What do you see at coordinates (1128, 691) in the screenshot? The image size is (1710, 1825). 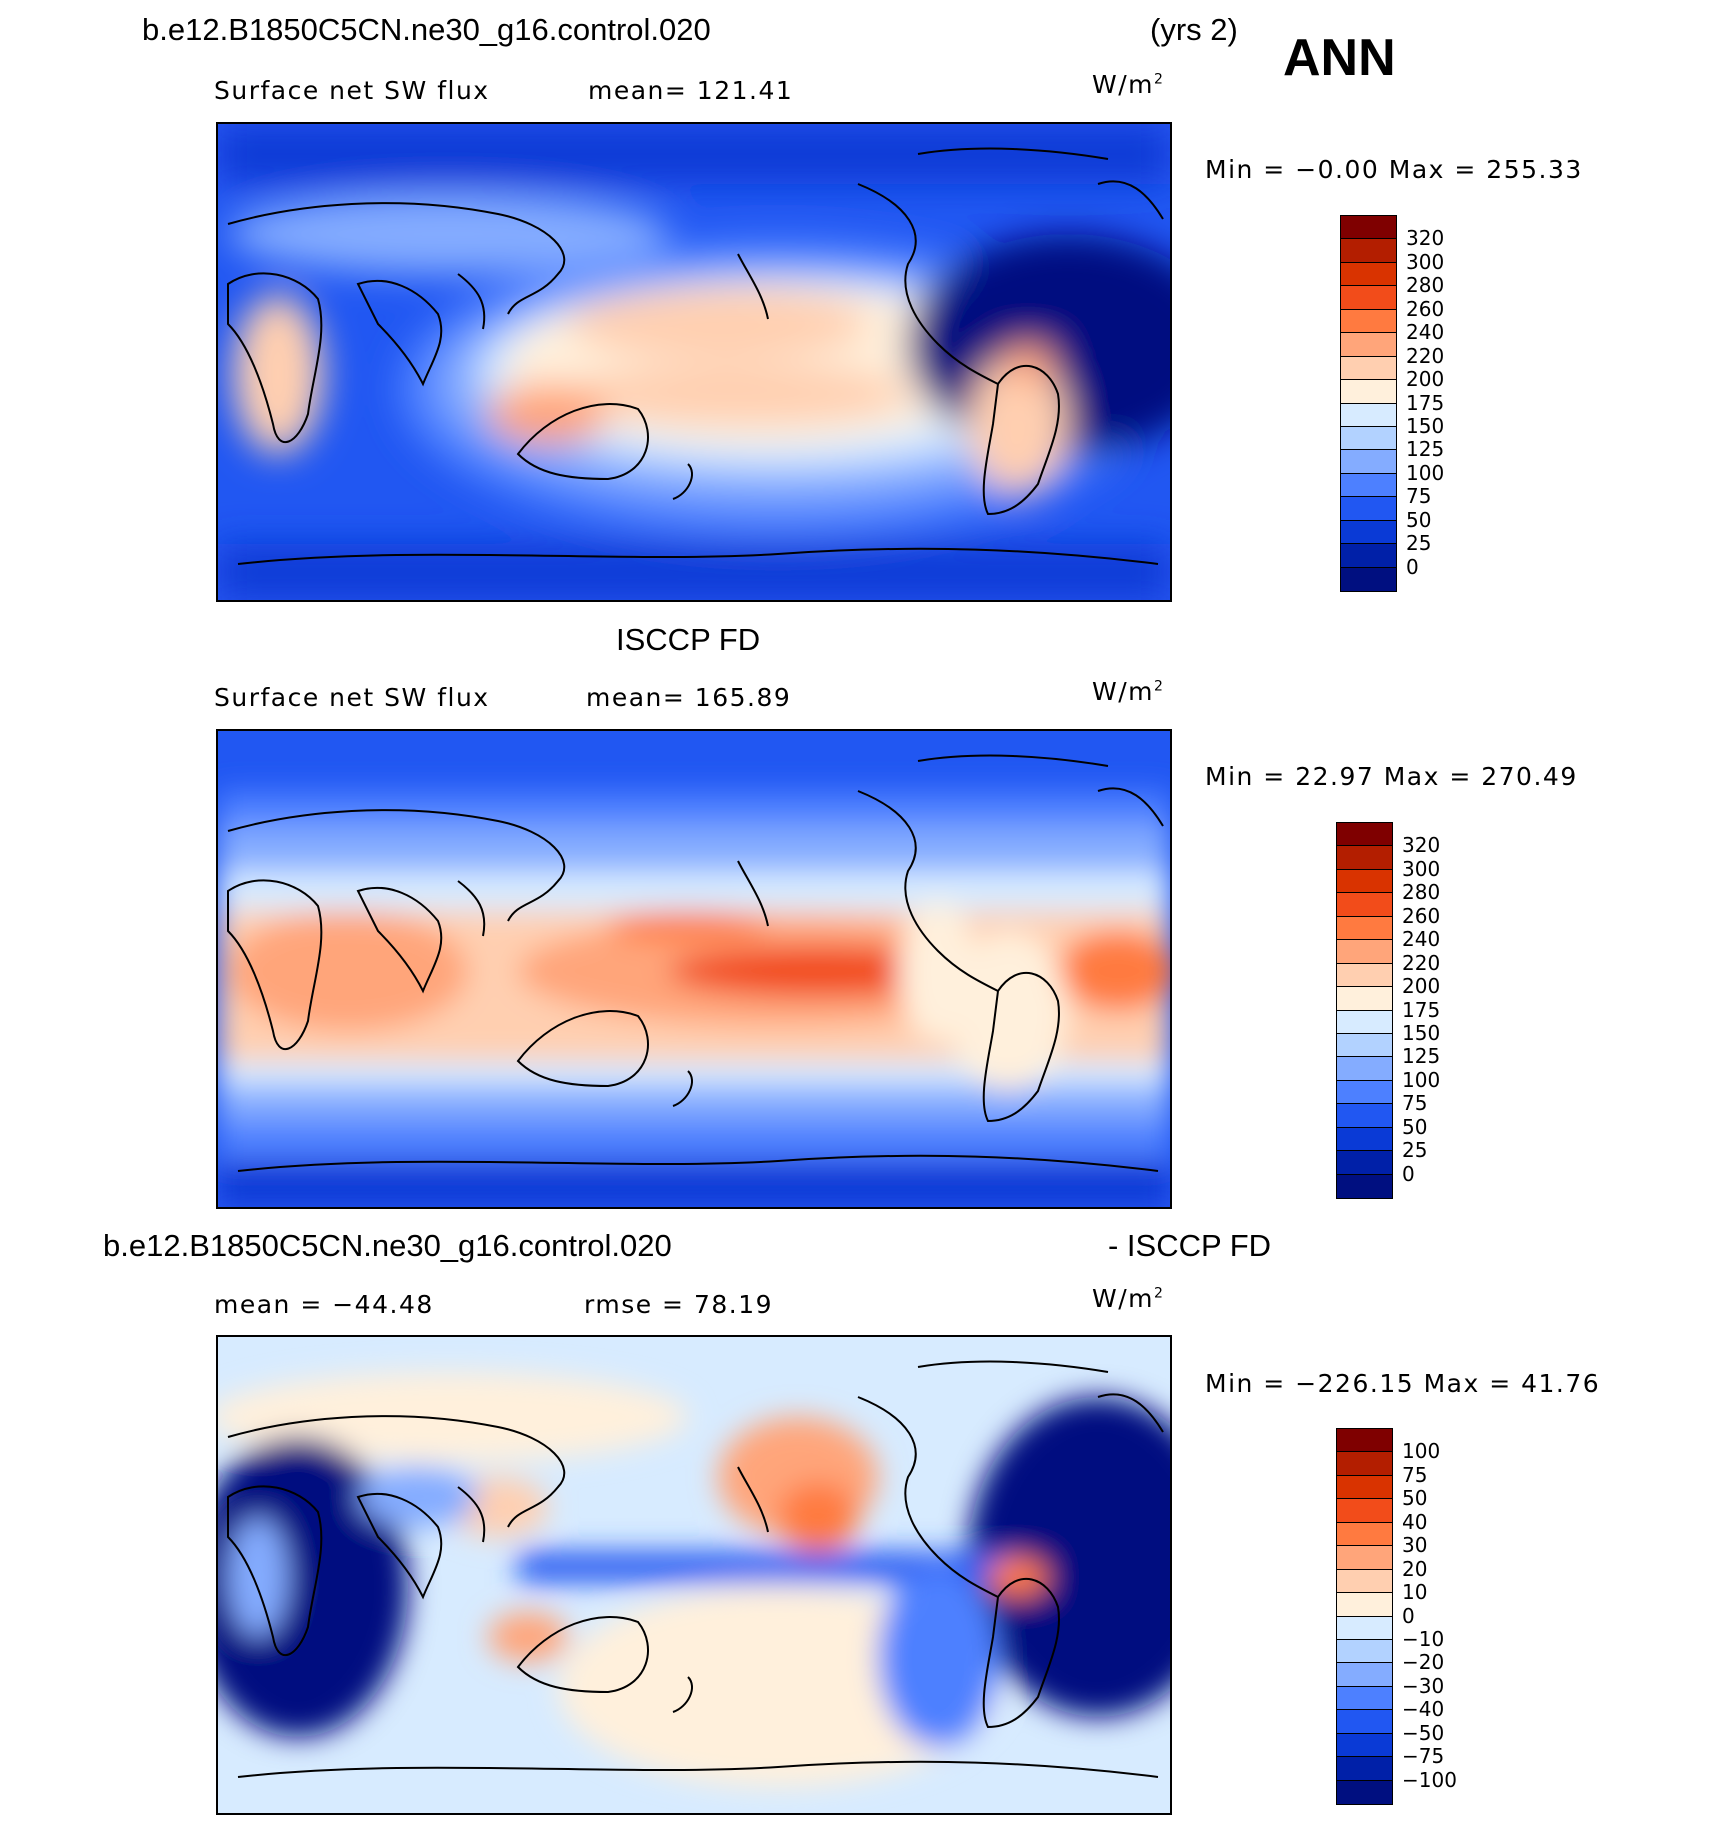 I see `panel2-units: W/m2` at bounding box center [1128, 691].